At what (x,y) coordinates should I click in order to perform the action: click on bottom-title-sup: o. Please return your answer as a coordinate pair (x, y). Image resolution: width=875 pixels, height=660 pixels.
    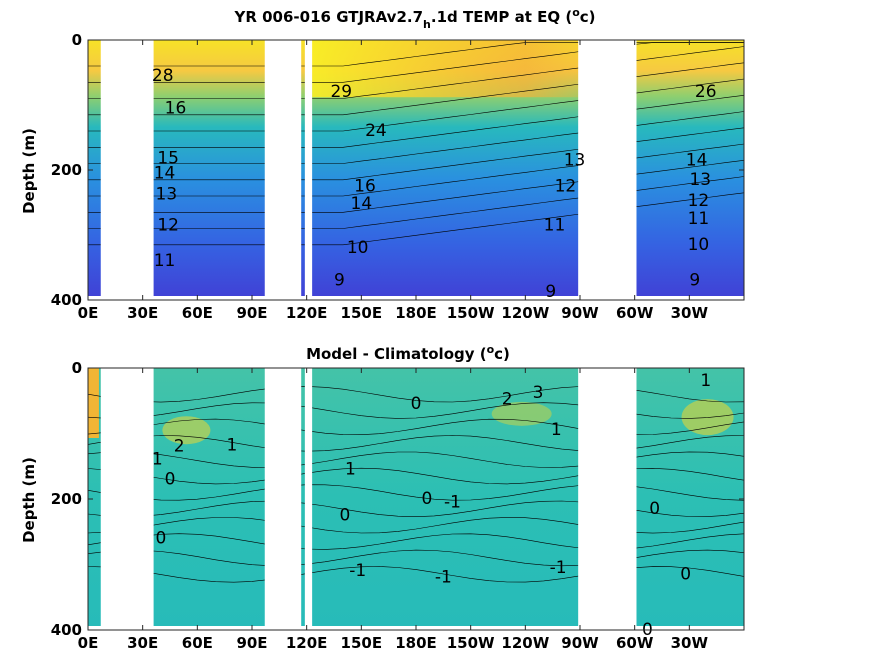
    Looking at the image, I should click on (491, 349).